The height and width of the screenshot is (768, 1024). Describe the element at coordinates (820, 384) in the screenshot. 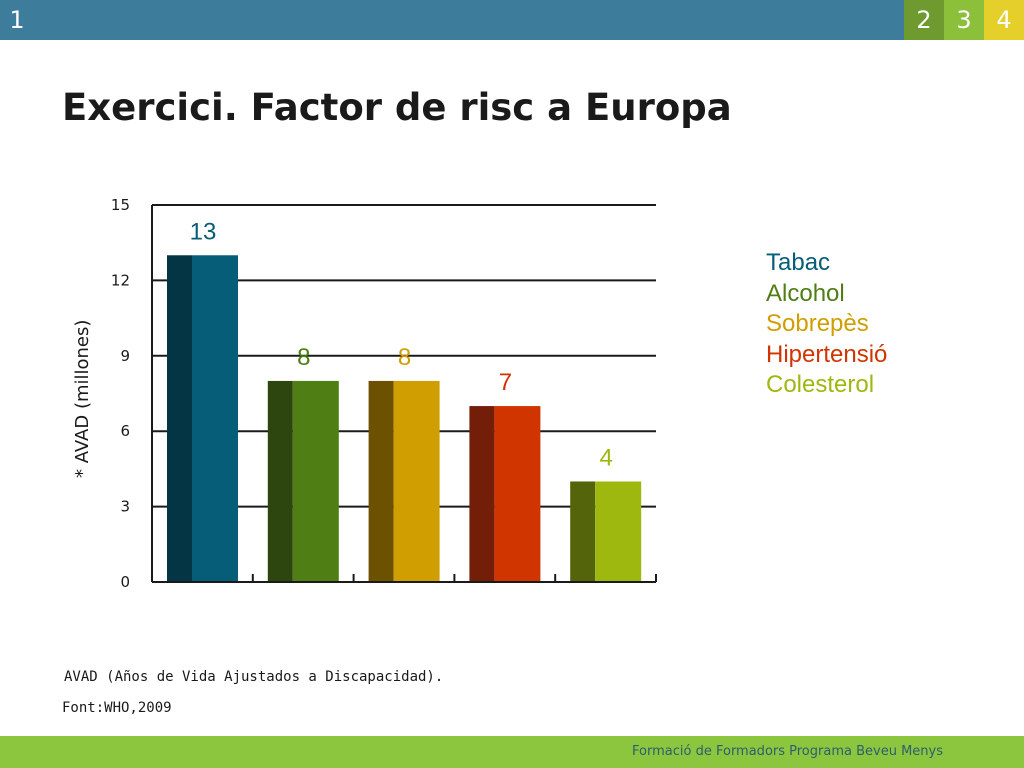

I see `legend-item-colesterol: Colesterol` at that location.